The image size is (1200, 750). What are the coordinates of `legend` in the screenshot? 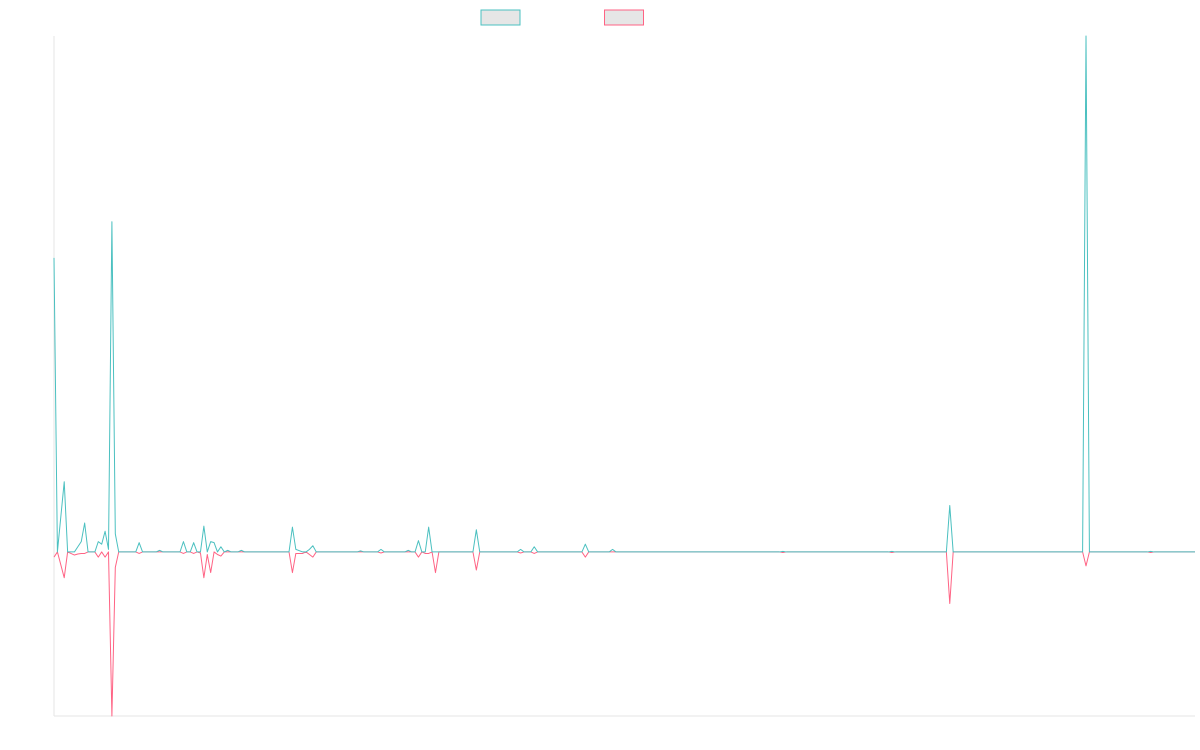 It's located at (562, 17).